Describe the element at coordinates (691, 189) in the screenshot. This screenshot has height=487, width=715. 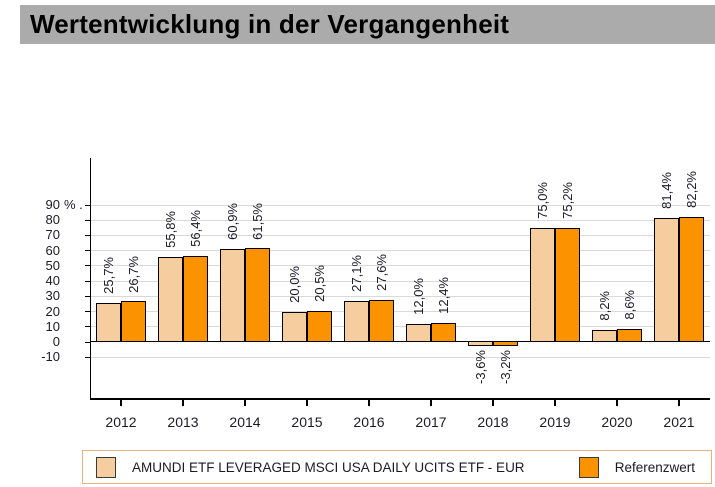
I see `bar-value-label: 82,2%` at that location.